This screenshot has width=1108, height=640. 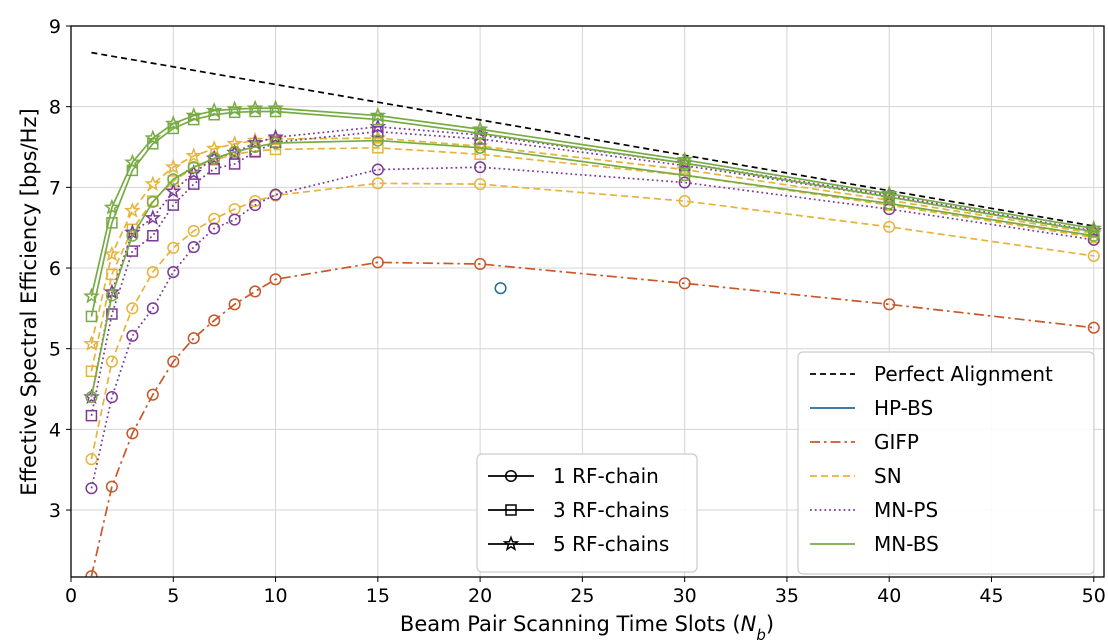 What do you see at coordinates (578, 510) in the screenshot?
I see `legend-item: 3 RF-chains` at bounding box center [578, 510].